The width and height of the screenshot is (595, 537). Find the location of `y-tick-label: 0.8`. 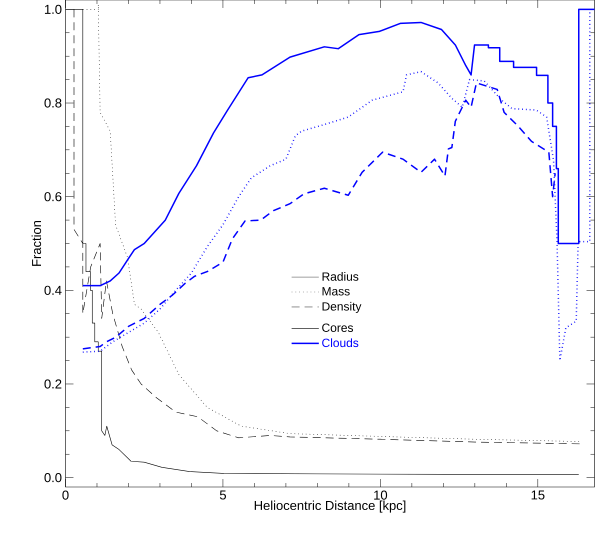

y-tick-label: 0.8 is located at coordinates (53, 103).